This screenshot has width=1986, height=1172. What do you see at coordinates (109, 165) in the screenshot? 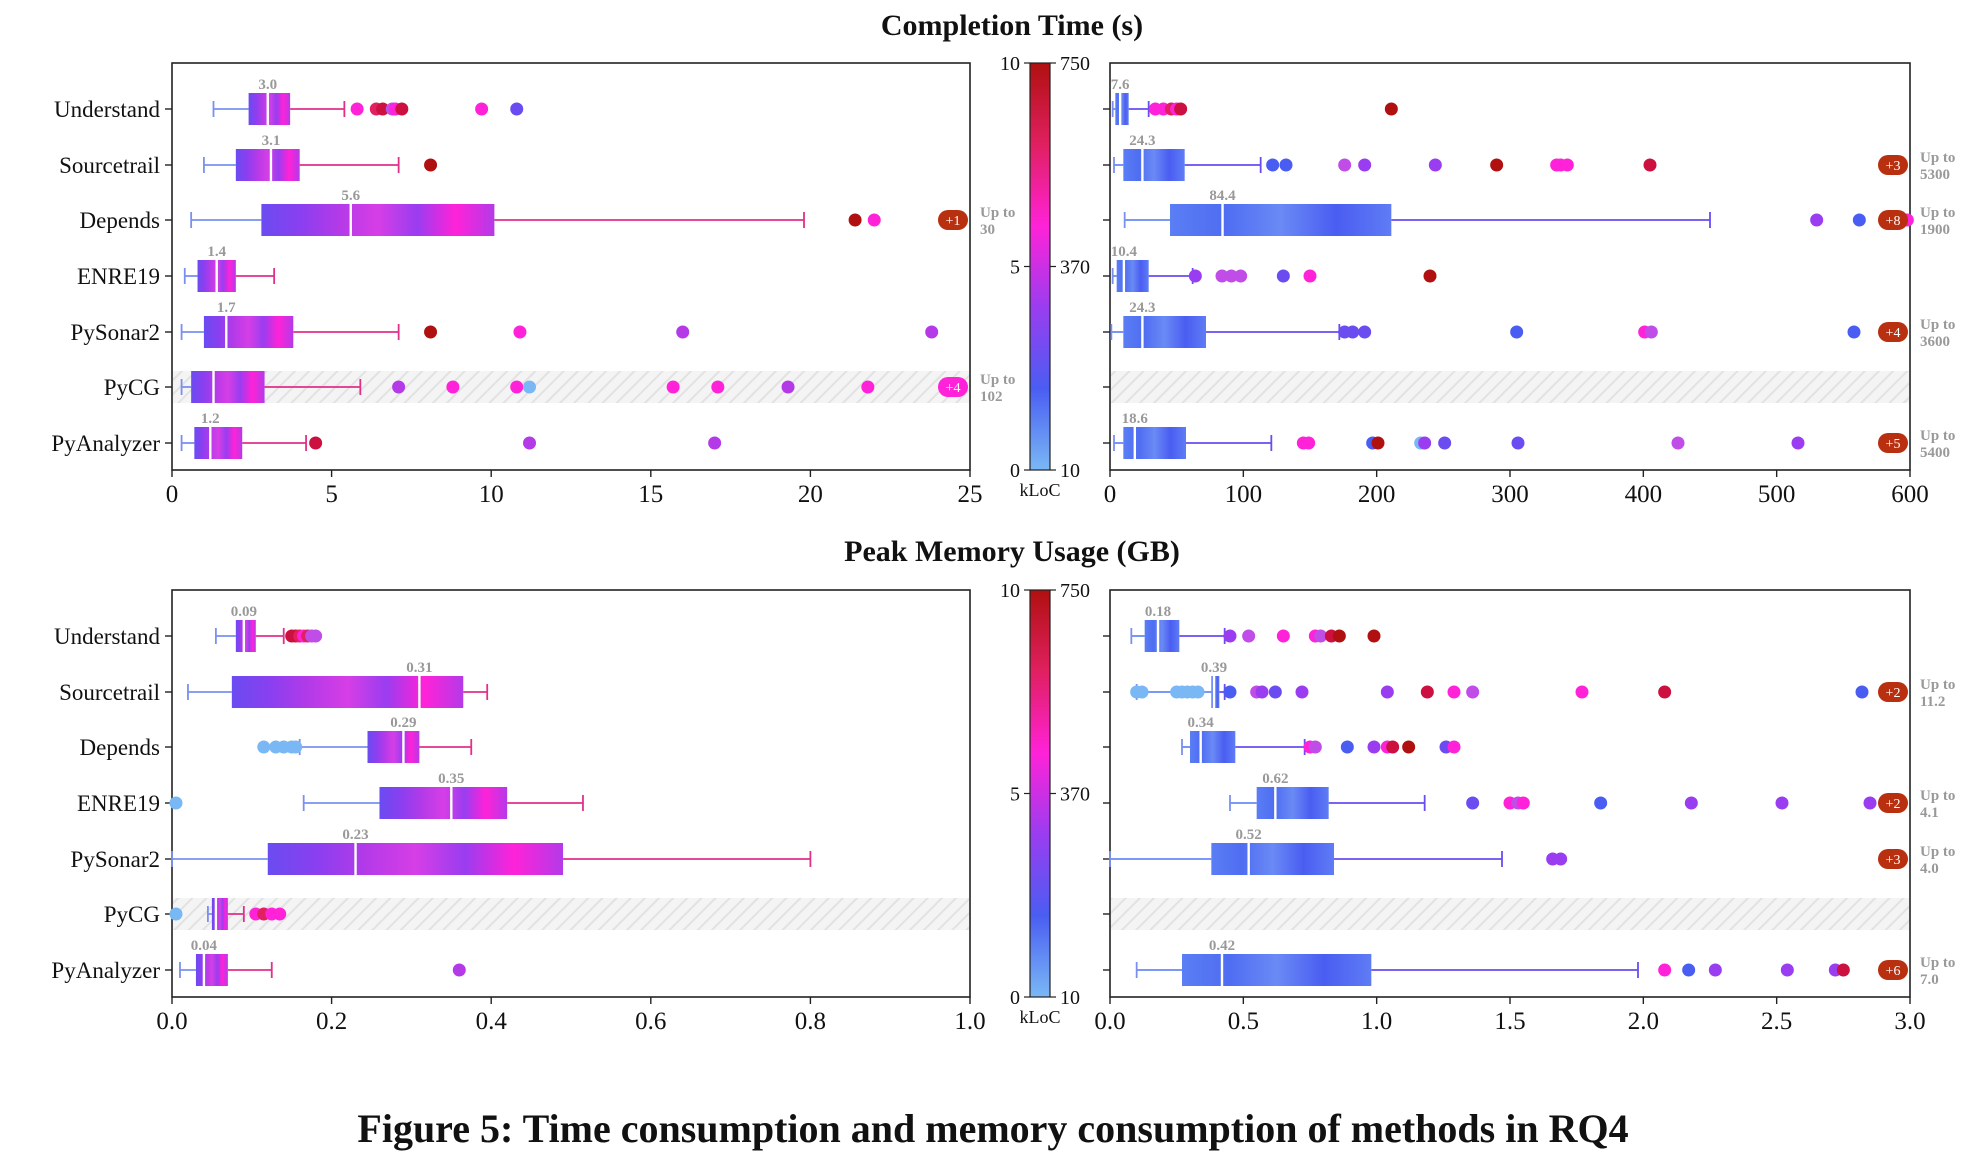
I see `method-label-sourcetrail: Sourcetrail` at bounding box center [109, 165].